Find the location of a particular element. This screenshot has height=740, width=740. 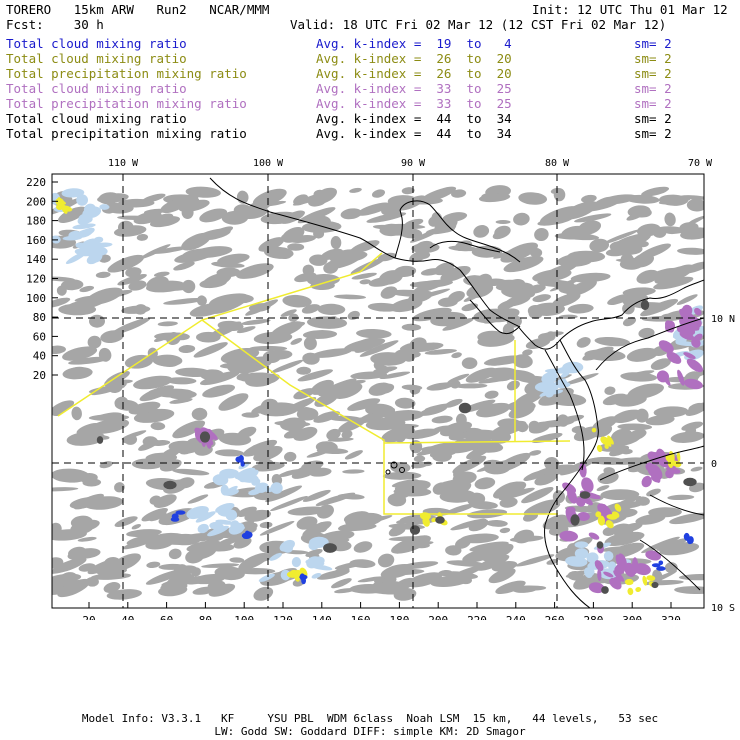

left-tick-label: 200 is located at coordinates (36, 201).